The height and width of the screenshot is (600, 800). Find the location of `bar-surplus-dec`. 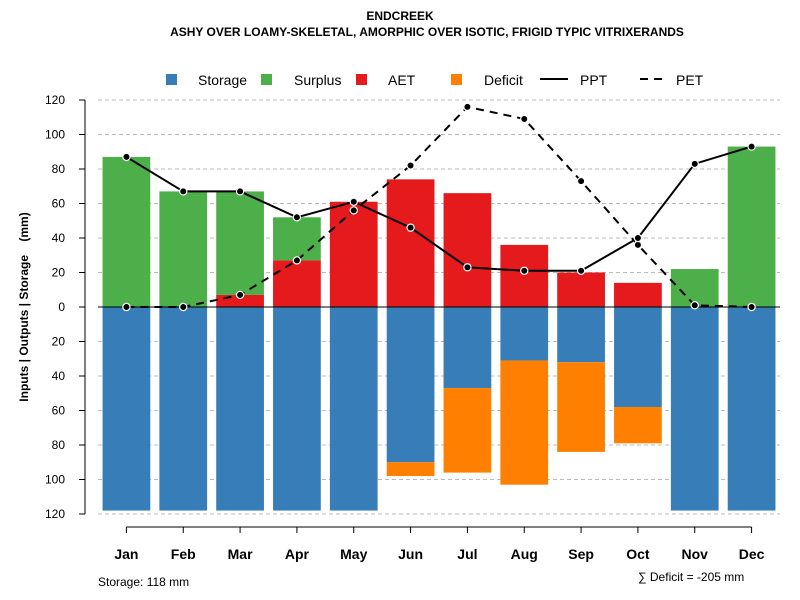

bar-surplus-dec is located at coordinates (751, 226).